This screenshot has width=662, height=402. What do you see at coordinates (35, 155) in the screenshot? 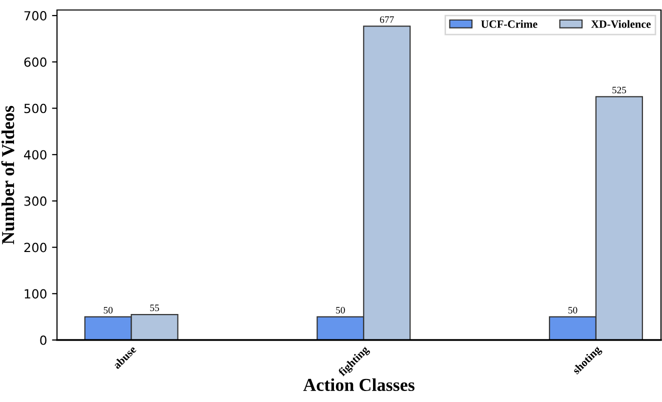
I see `y-tick-label: 400` at bounding box center [35, 155].